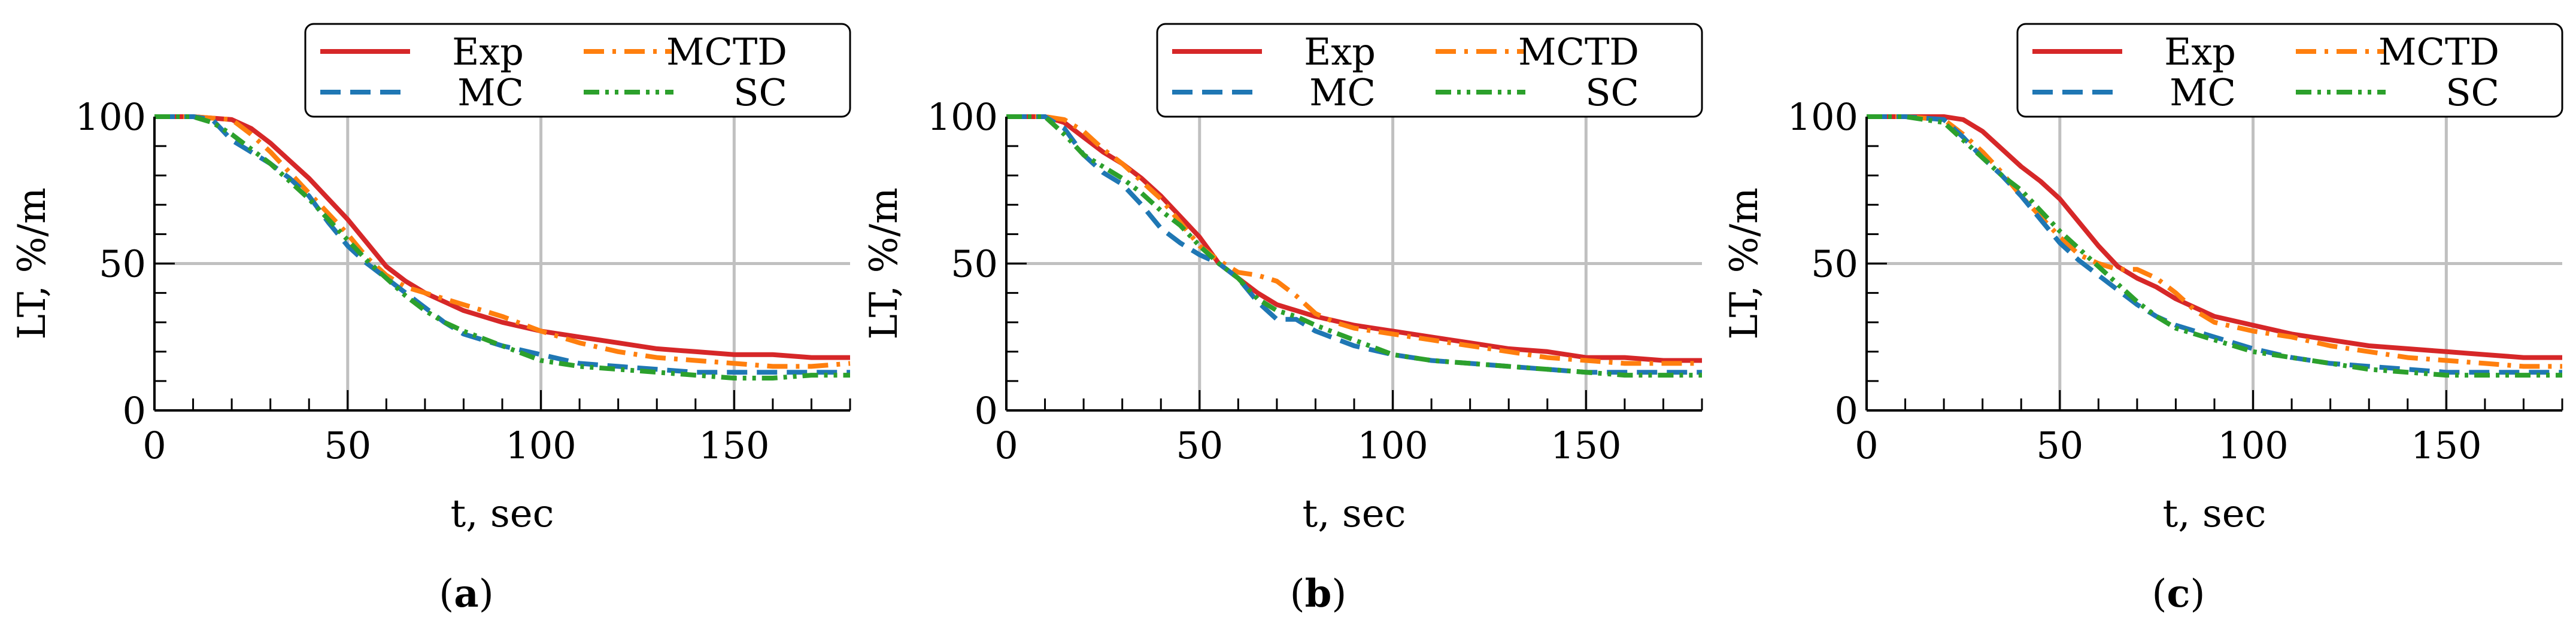  Describe the element at coordinates (466, 593) in the screenshot. I see `panel-label: (a)` at that location.